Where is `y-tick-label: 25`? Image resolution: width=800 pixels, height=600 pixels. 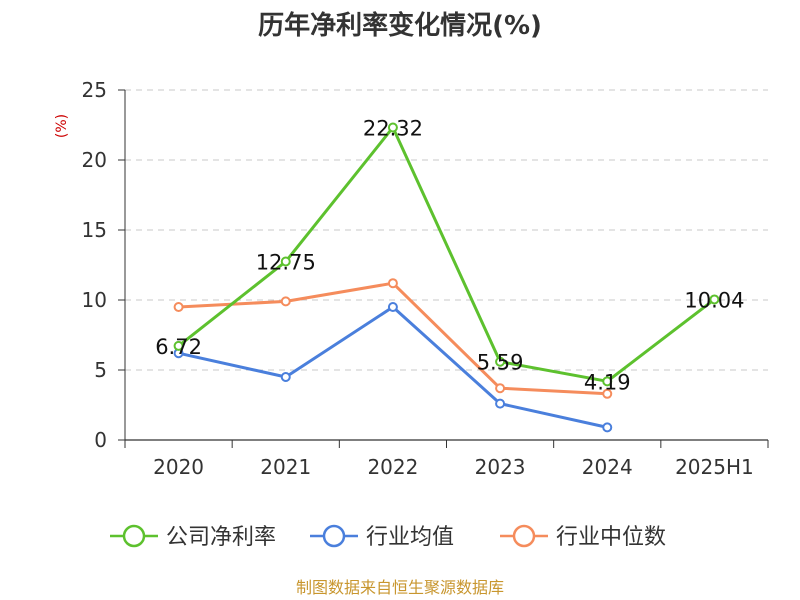
y-tick-label: 25 is located at coordinates (94, 90).